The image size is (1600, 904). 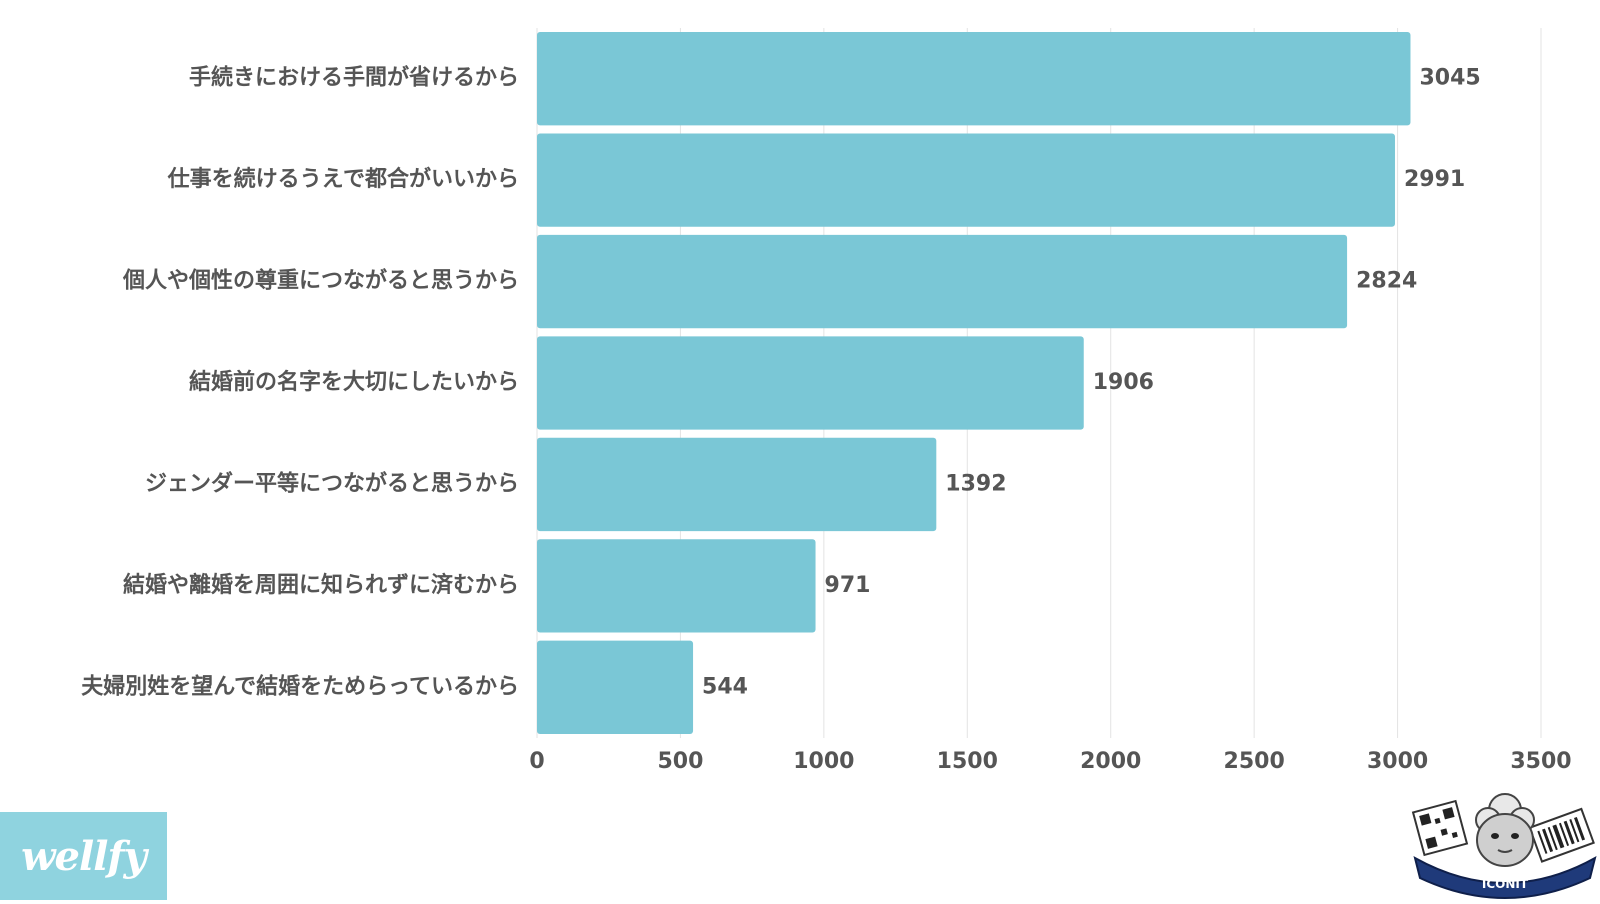 I want to click on category-label: 夫婦別姓を望んで結婚をためらっているから, so click(x=300, y=686).